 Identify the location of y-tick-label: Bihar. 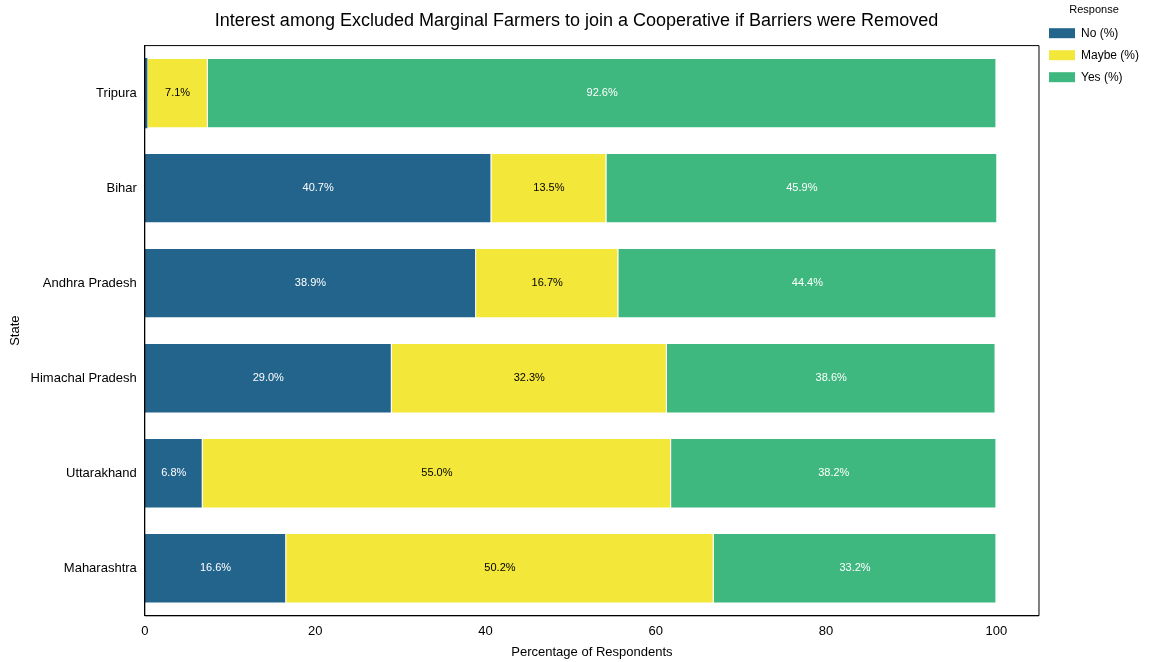
(122, 187).